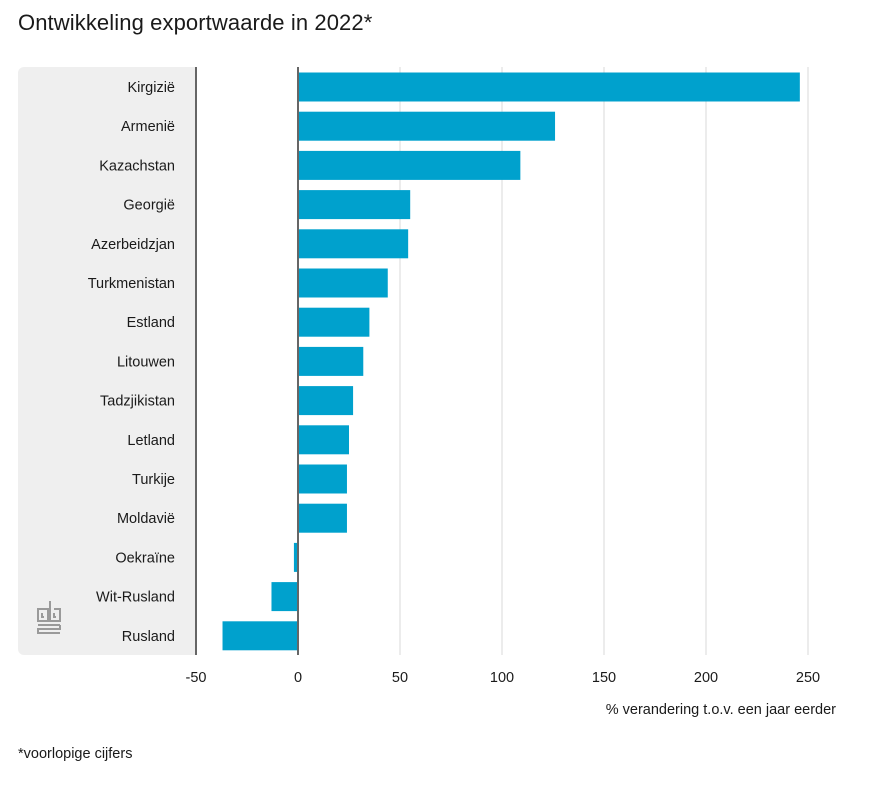 The height and width of the screenshot is (801, 874). I want to click on category-label: Estland, so click(151, 323).